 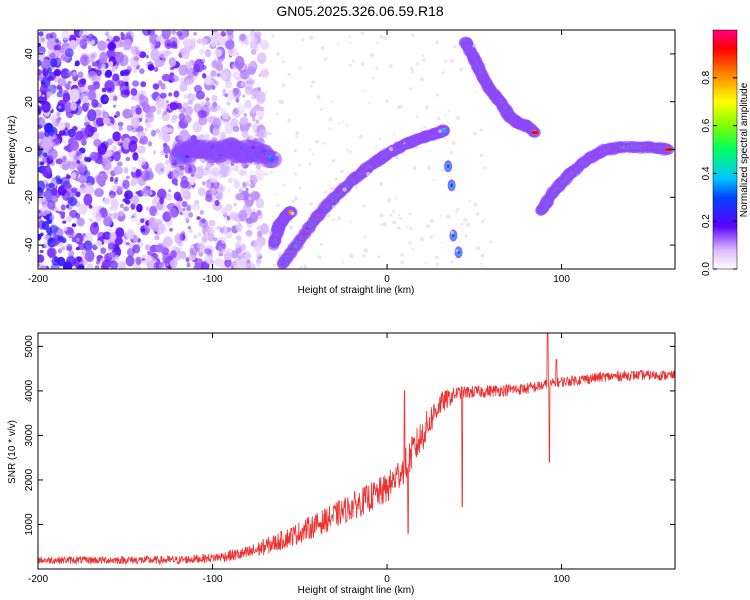 I want to click on y-tick-label: 0, so click(x=29, y=149).